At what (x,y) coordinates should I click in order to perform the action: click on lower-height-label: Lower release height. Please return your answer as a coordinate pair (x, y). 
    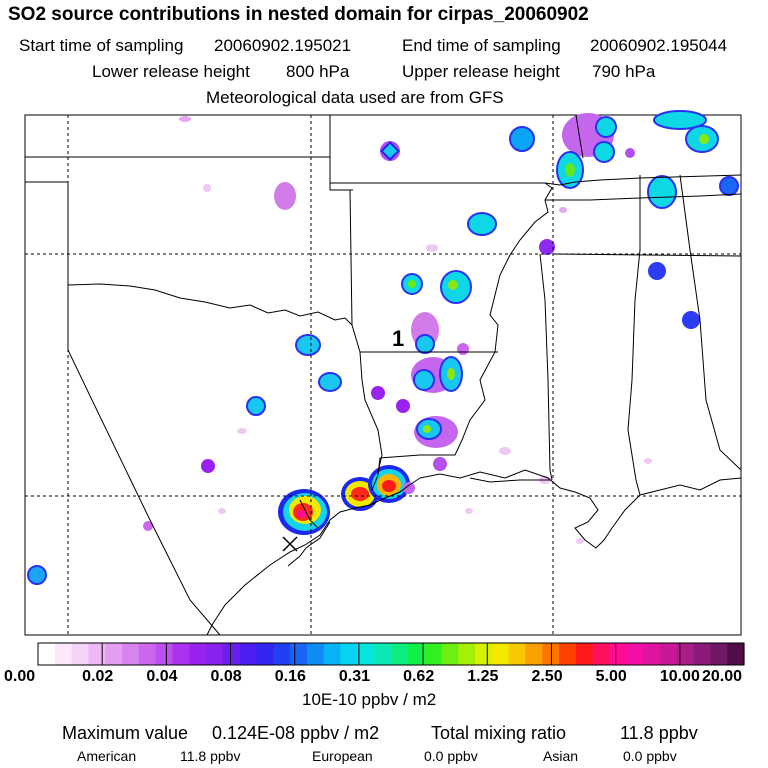
    Looking at the image, I should click on (171, 71).